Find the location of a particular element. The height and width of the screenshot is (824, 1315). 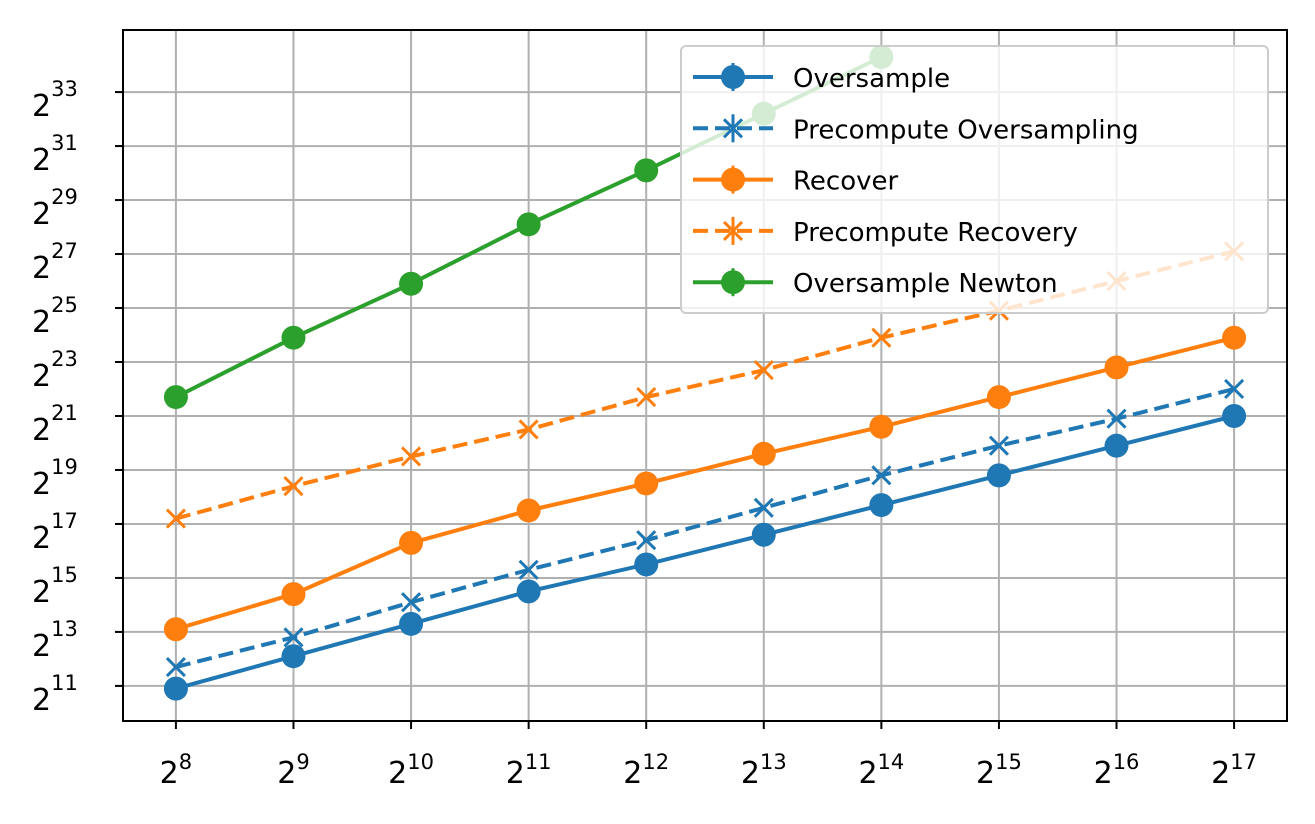

legend-label: Oversample is located at coordinates (871, 79).